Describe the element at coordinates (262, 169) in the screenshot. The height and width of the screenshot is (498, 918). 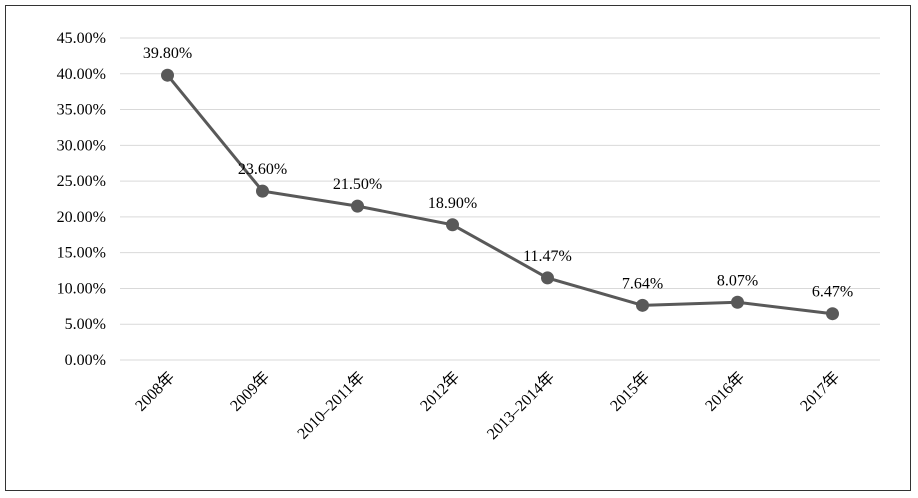
I see `data-label: 23.60%` at that location.